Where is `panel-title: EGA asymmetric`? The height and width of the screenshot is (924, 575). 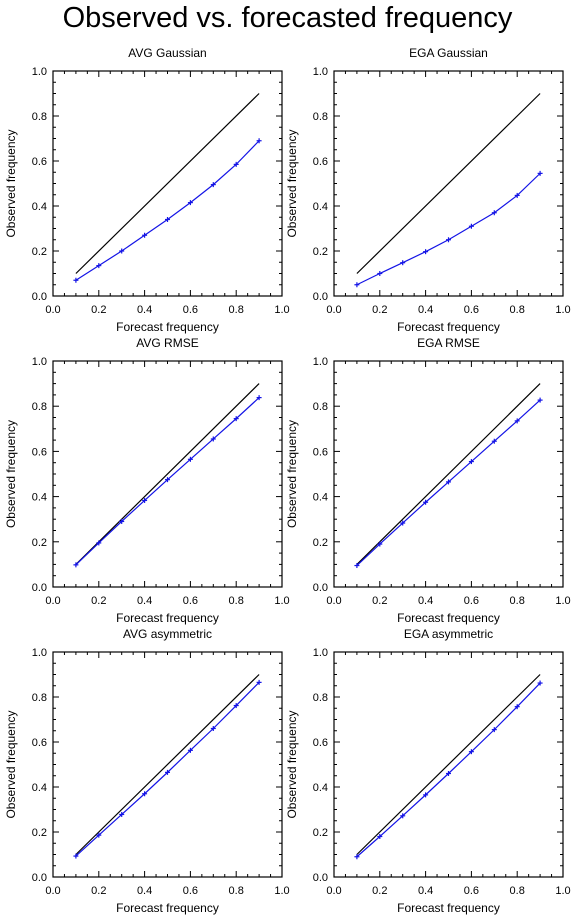
panel-title: EGA asymmetric is located at coordinates (448, 634).